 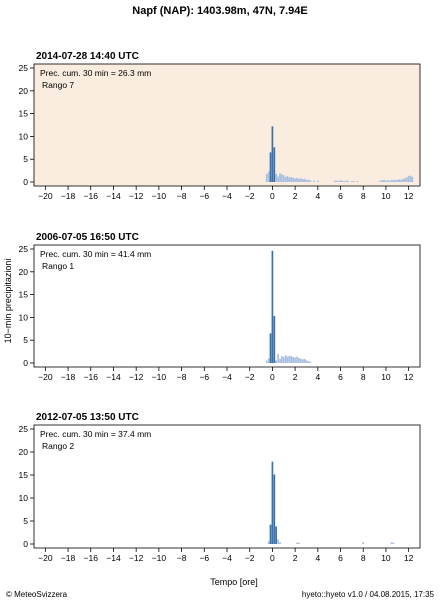 I want to click on x-tick-label: −16, so click(x=91, y=196).